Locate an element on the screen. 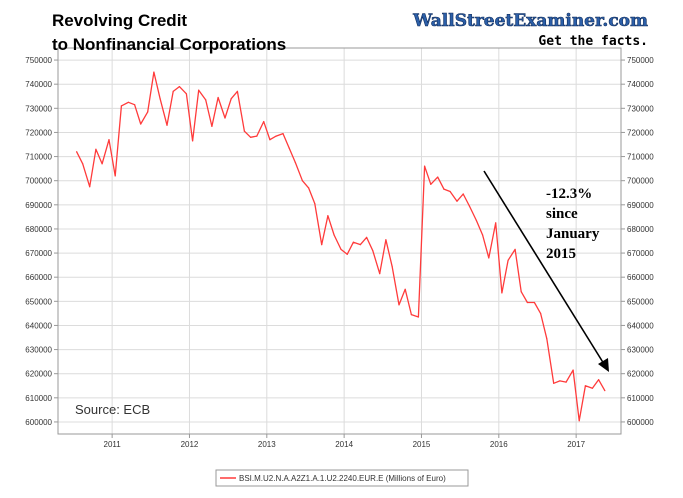 This screenshot has width=683, height=498. y-tick-label-right: 740000 is located at coordinates (640, 84).